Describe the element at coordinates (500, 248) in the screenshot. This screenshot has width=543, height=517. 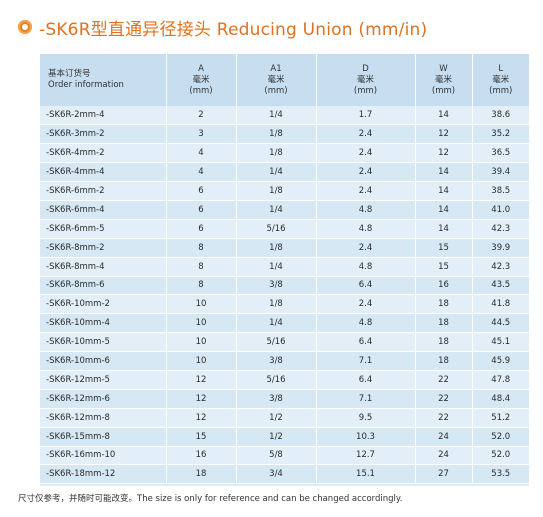
I see `l-cell: 39.9` at that location.